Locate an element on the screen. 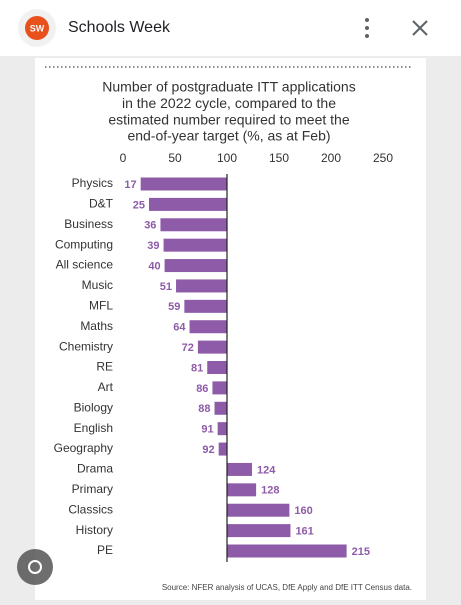  value-label: 64 is located at coordinates (179, 328).